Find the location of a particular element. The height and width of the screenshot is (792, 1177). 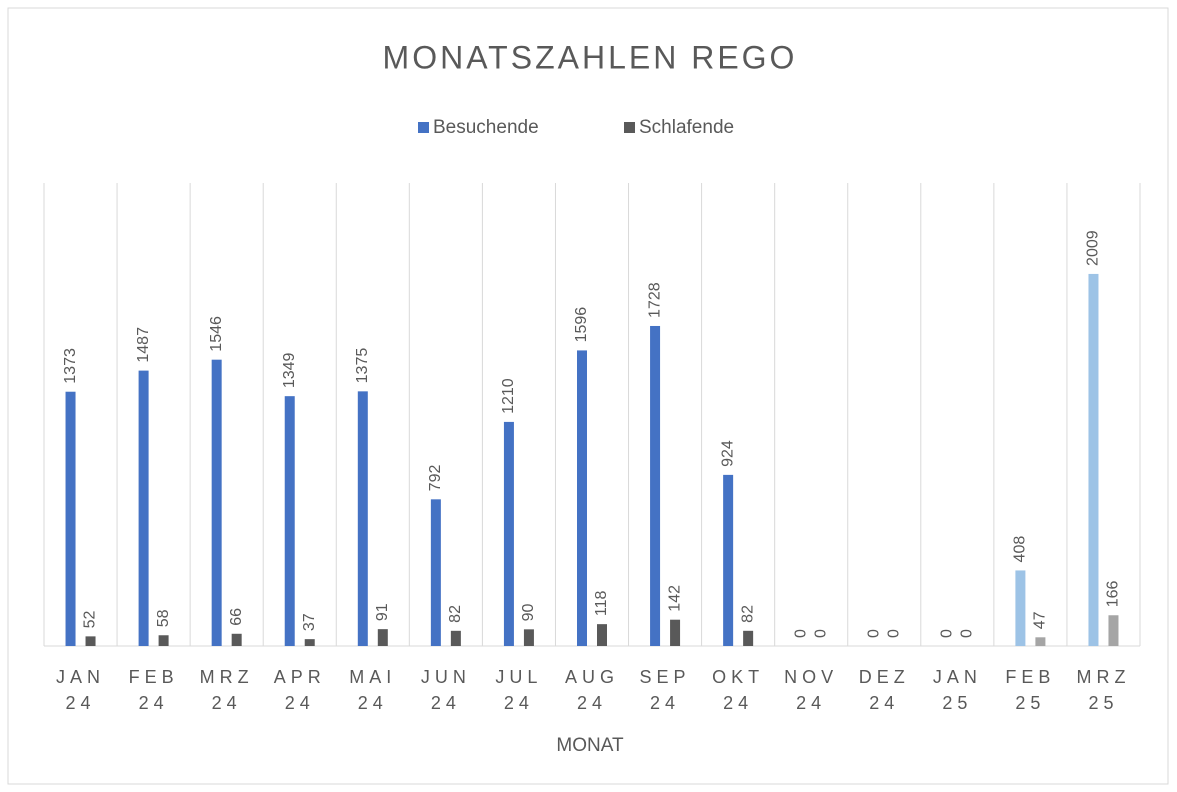

data-label: 1546 is located at coordinates (216, 334).